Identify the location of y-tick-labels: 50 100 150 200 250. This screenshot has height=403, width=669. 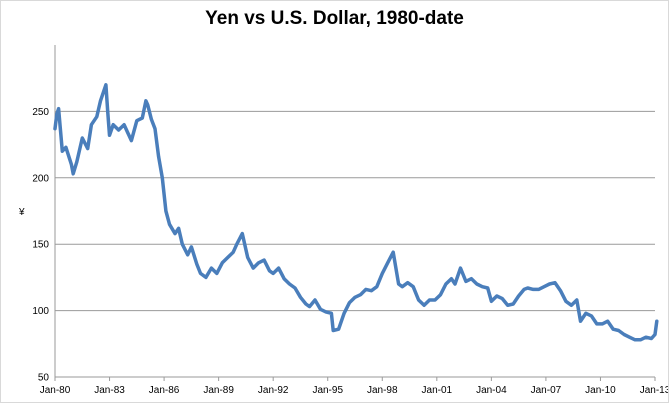
(40, 245).